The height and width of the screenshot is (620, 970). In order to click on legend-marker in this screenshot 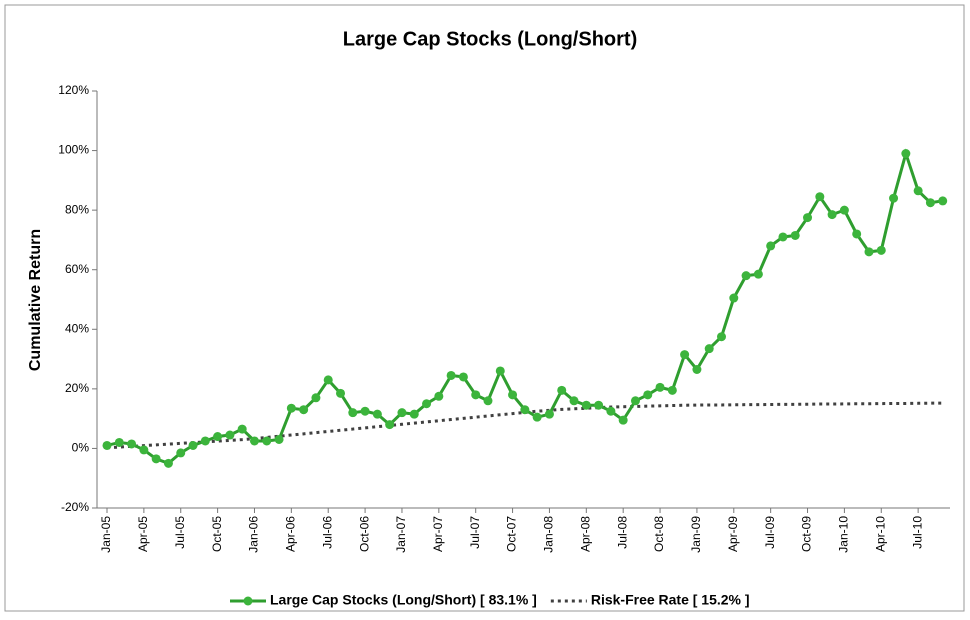, I will do `click(248, 601)`.